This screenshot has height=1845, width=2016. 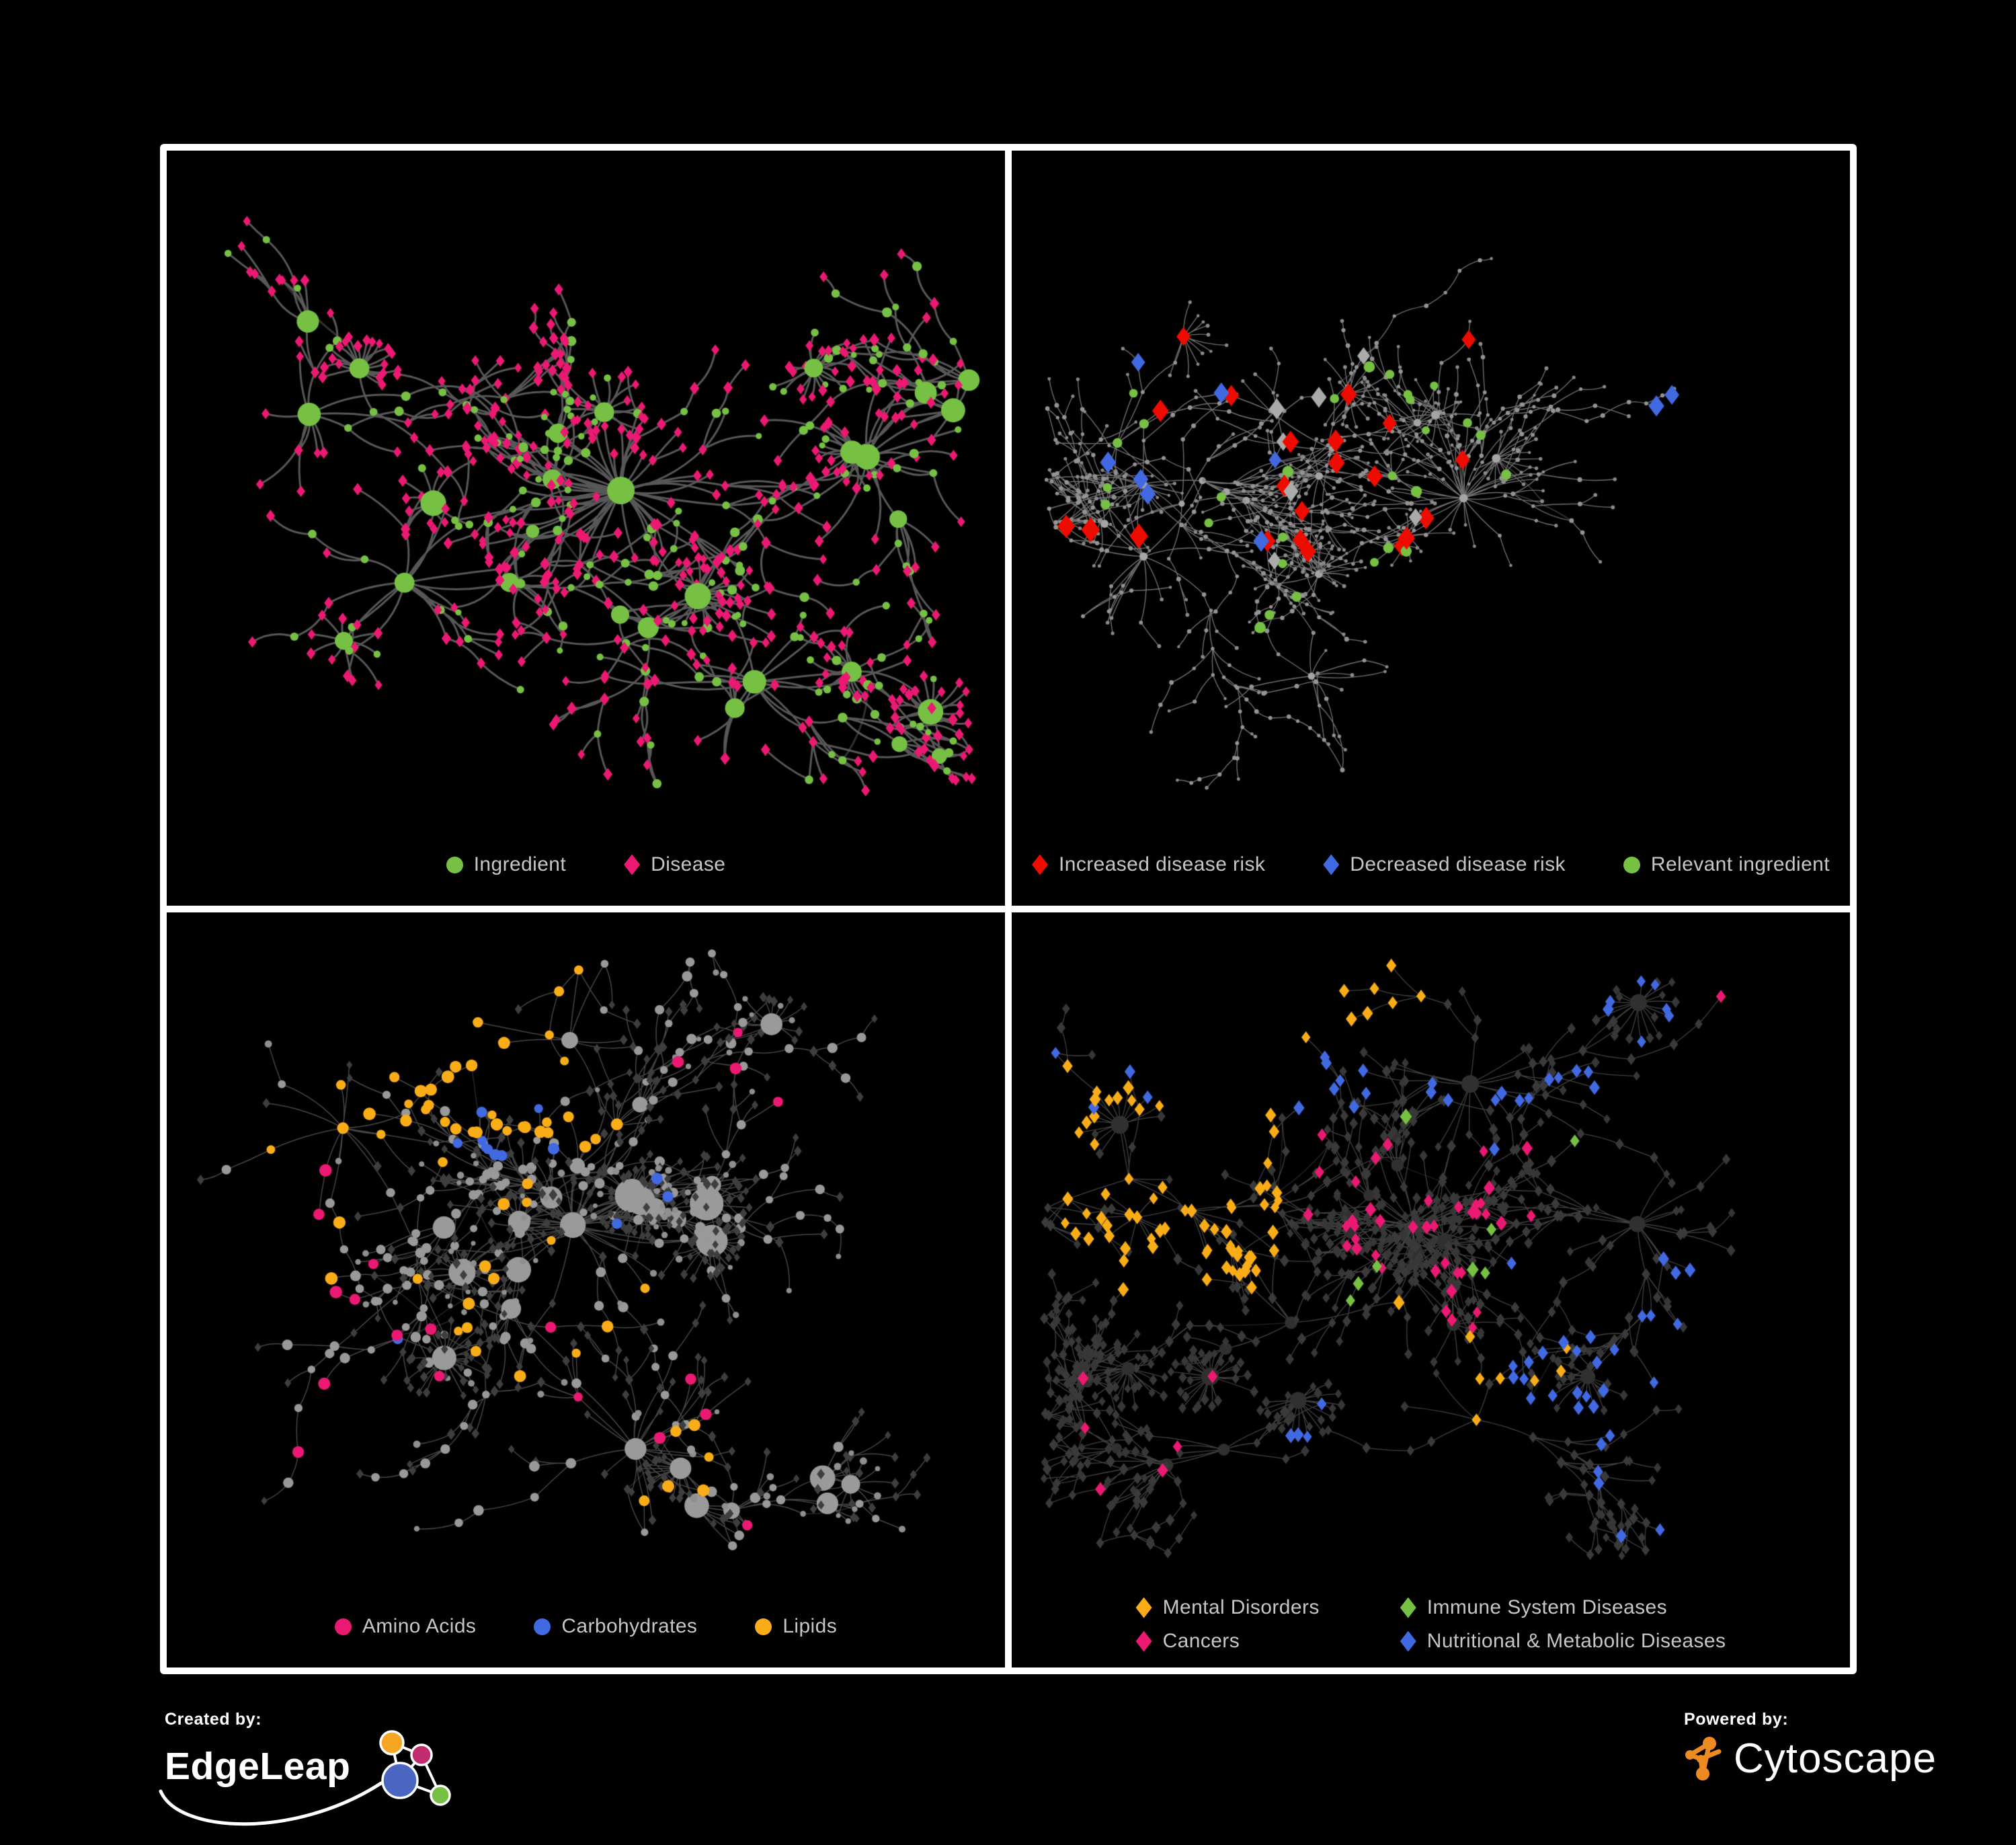 I want to click on legend-item-amino-acids: Amino Acids, so click(x=405, y=1626).